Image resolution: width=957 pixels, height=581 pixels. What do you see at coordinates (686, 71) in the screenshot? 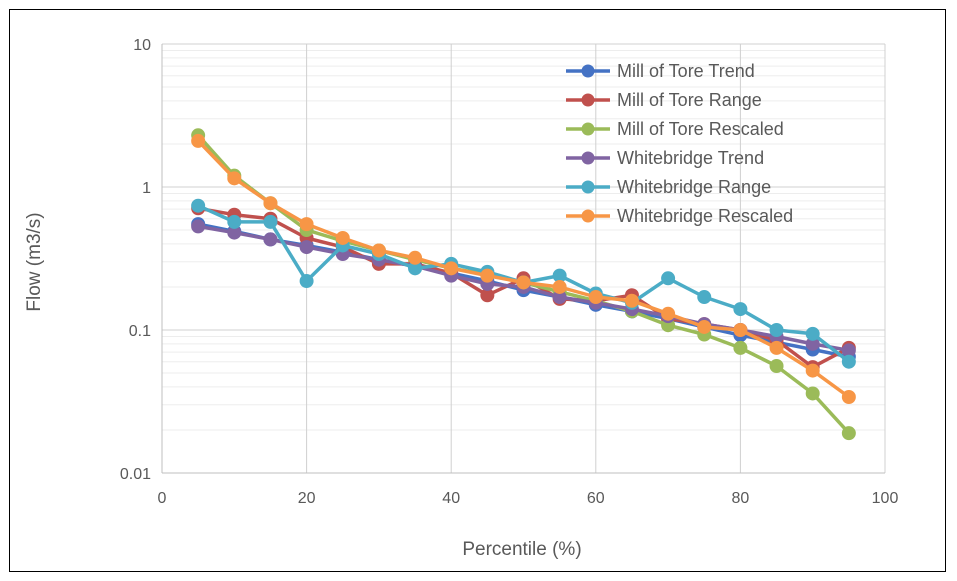
I see `legend-label: Mill of Tore Trend` at bounding box center [686, 71].